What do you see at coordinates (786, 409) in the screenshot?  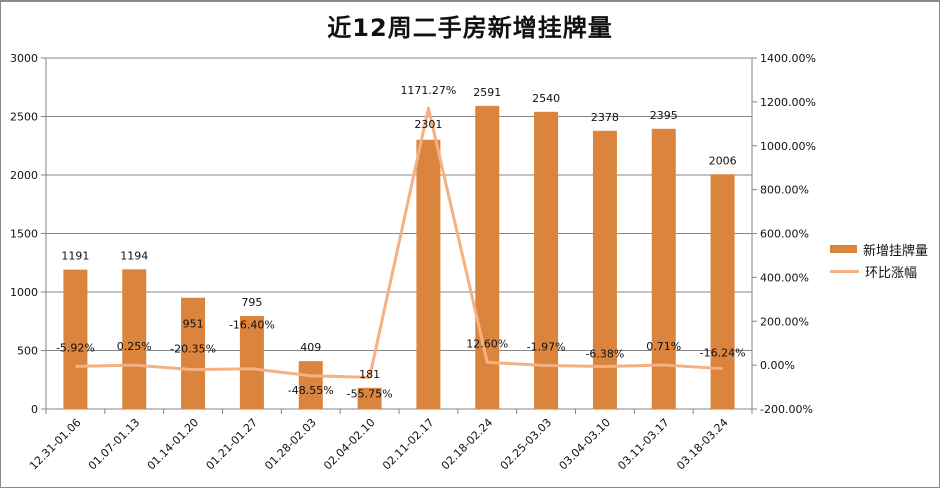 I see `right-axis-label: -200.00%` at bounding box center [786, 409].